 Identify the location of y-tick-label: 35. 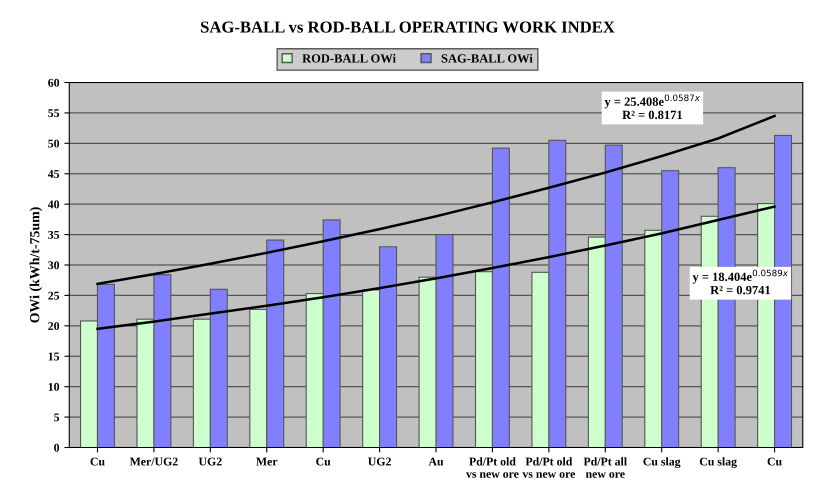
(54, 234).